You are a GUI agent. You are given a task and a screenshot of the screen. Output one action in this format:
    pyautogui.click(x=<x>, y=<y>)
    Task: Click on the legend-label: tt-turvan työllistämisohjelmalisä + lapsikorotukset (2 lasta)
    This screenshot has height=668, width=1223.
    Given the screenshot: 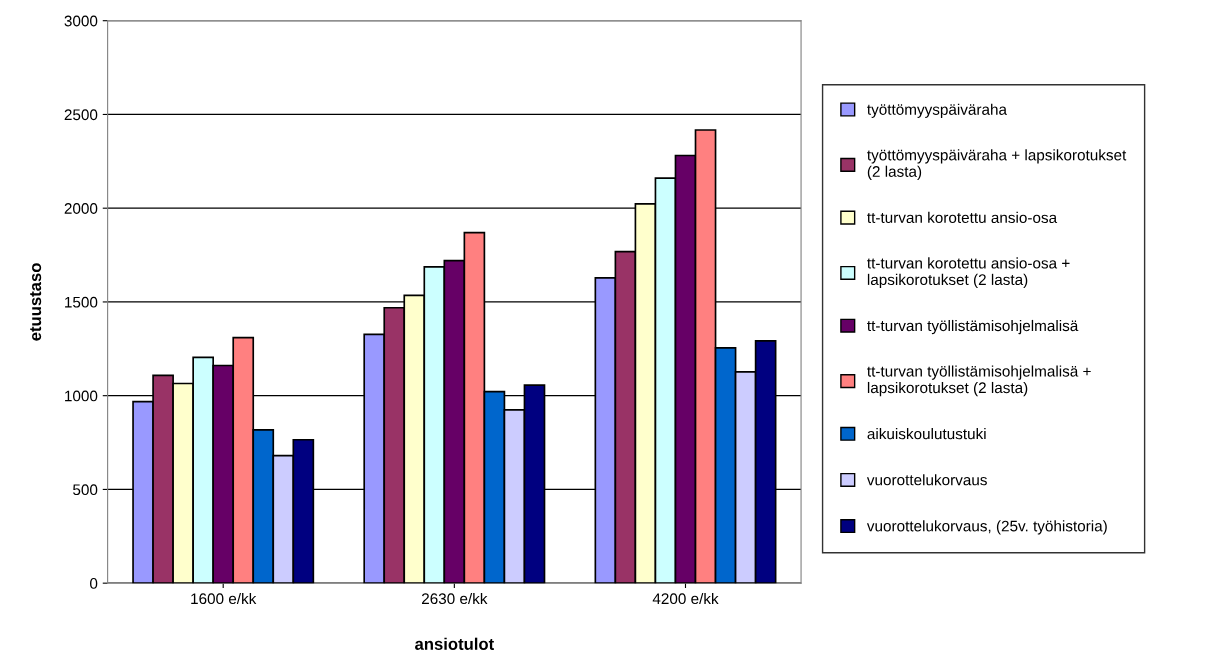 What is the action you would take?
    pyautogui.click(x=979, y=381)
    